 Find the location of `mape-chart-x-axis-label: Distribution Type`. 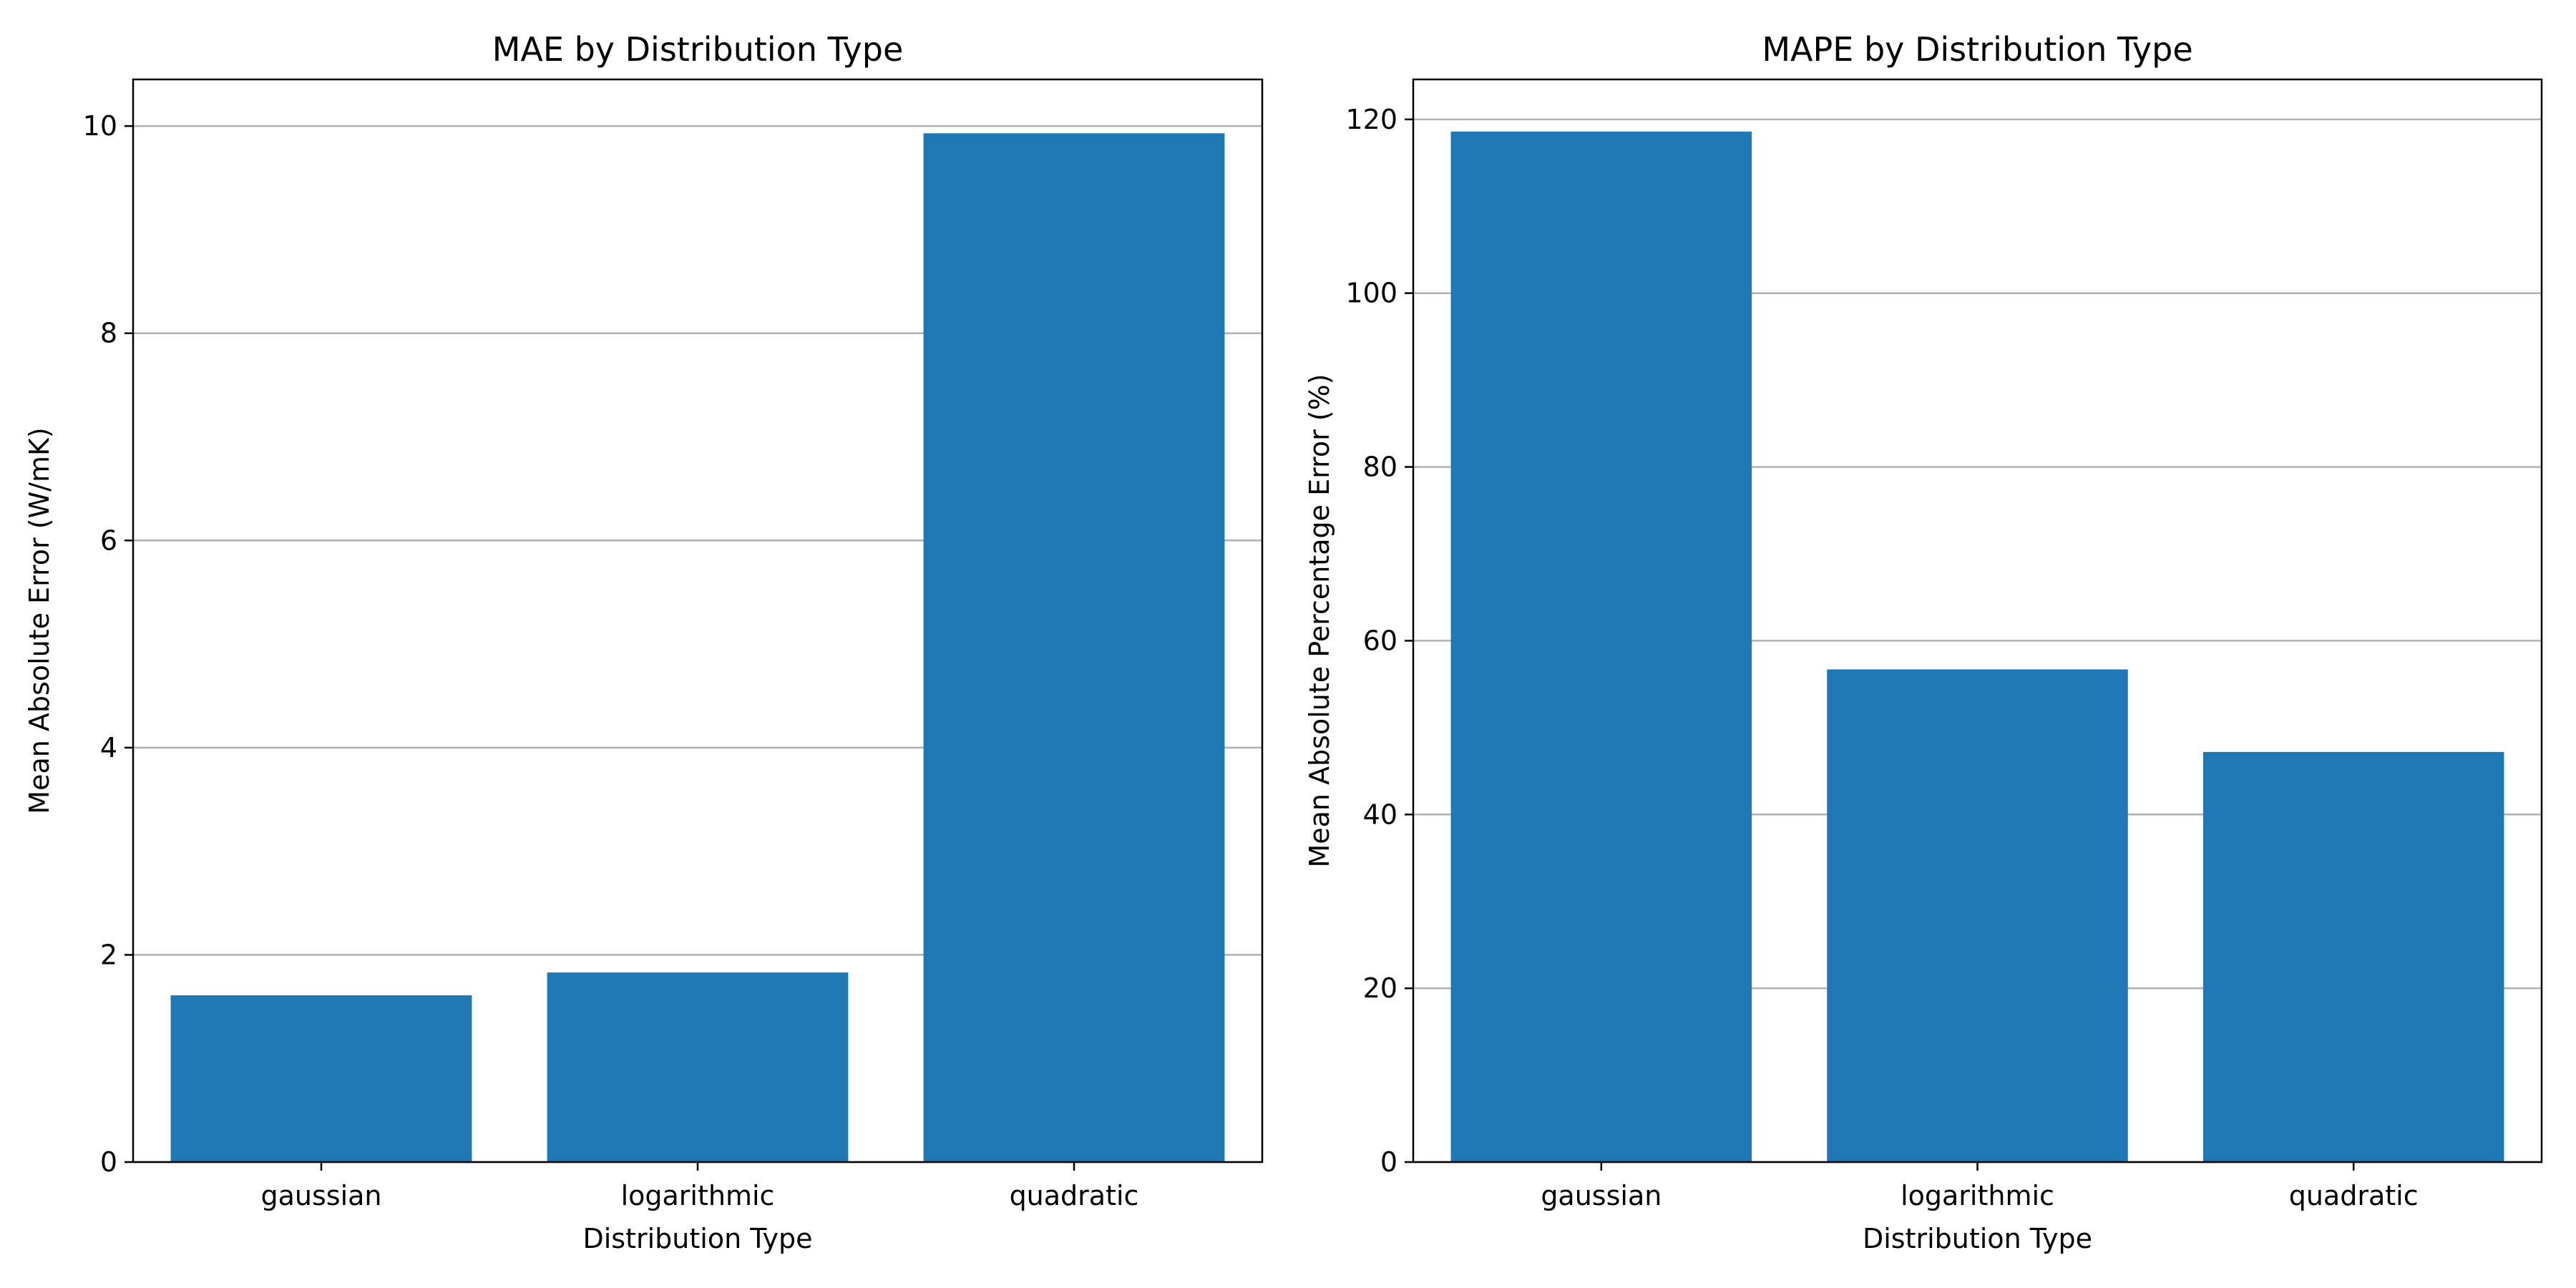

mape-chart-x-axis-label: Distribution Type is located at coordinates (1977, 1238).